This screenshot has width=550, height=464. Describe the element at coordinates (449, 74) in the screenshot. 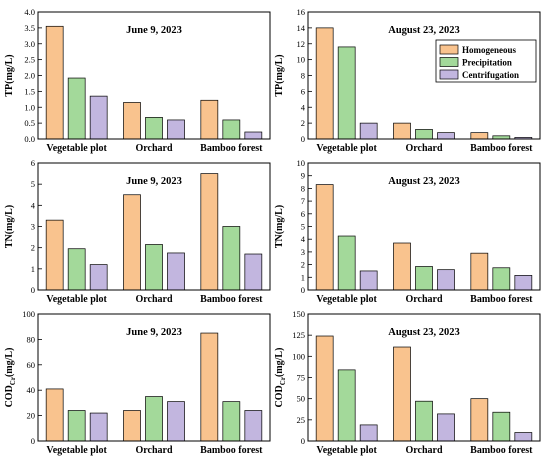

I see `legend-swatch-centrifugation` at that location.